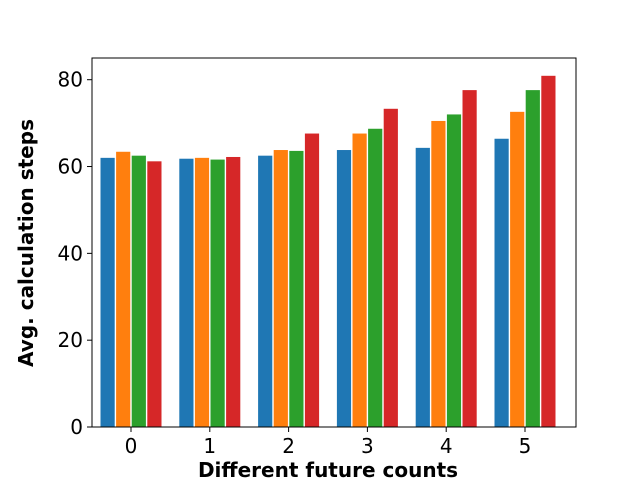 The width and height of the screenshot is (640, 480). I want to click on bar-series1-cat1, so click(202, 292).